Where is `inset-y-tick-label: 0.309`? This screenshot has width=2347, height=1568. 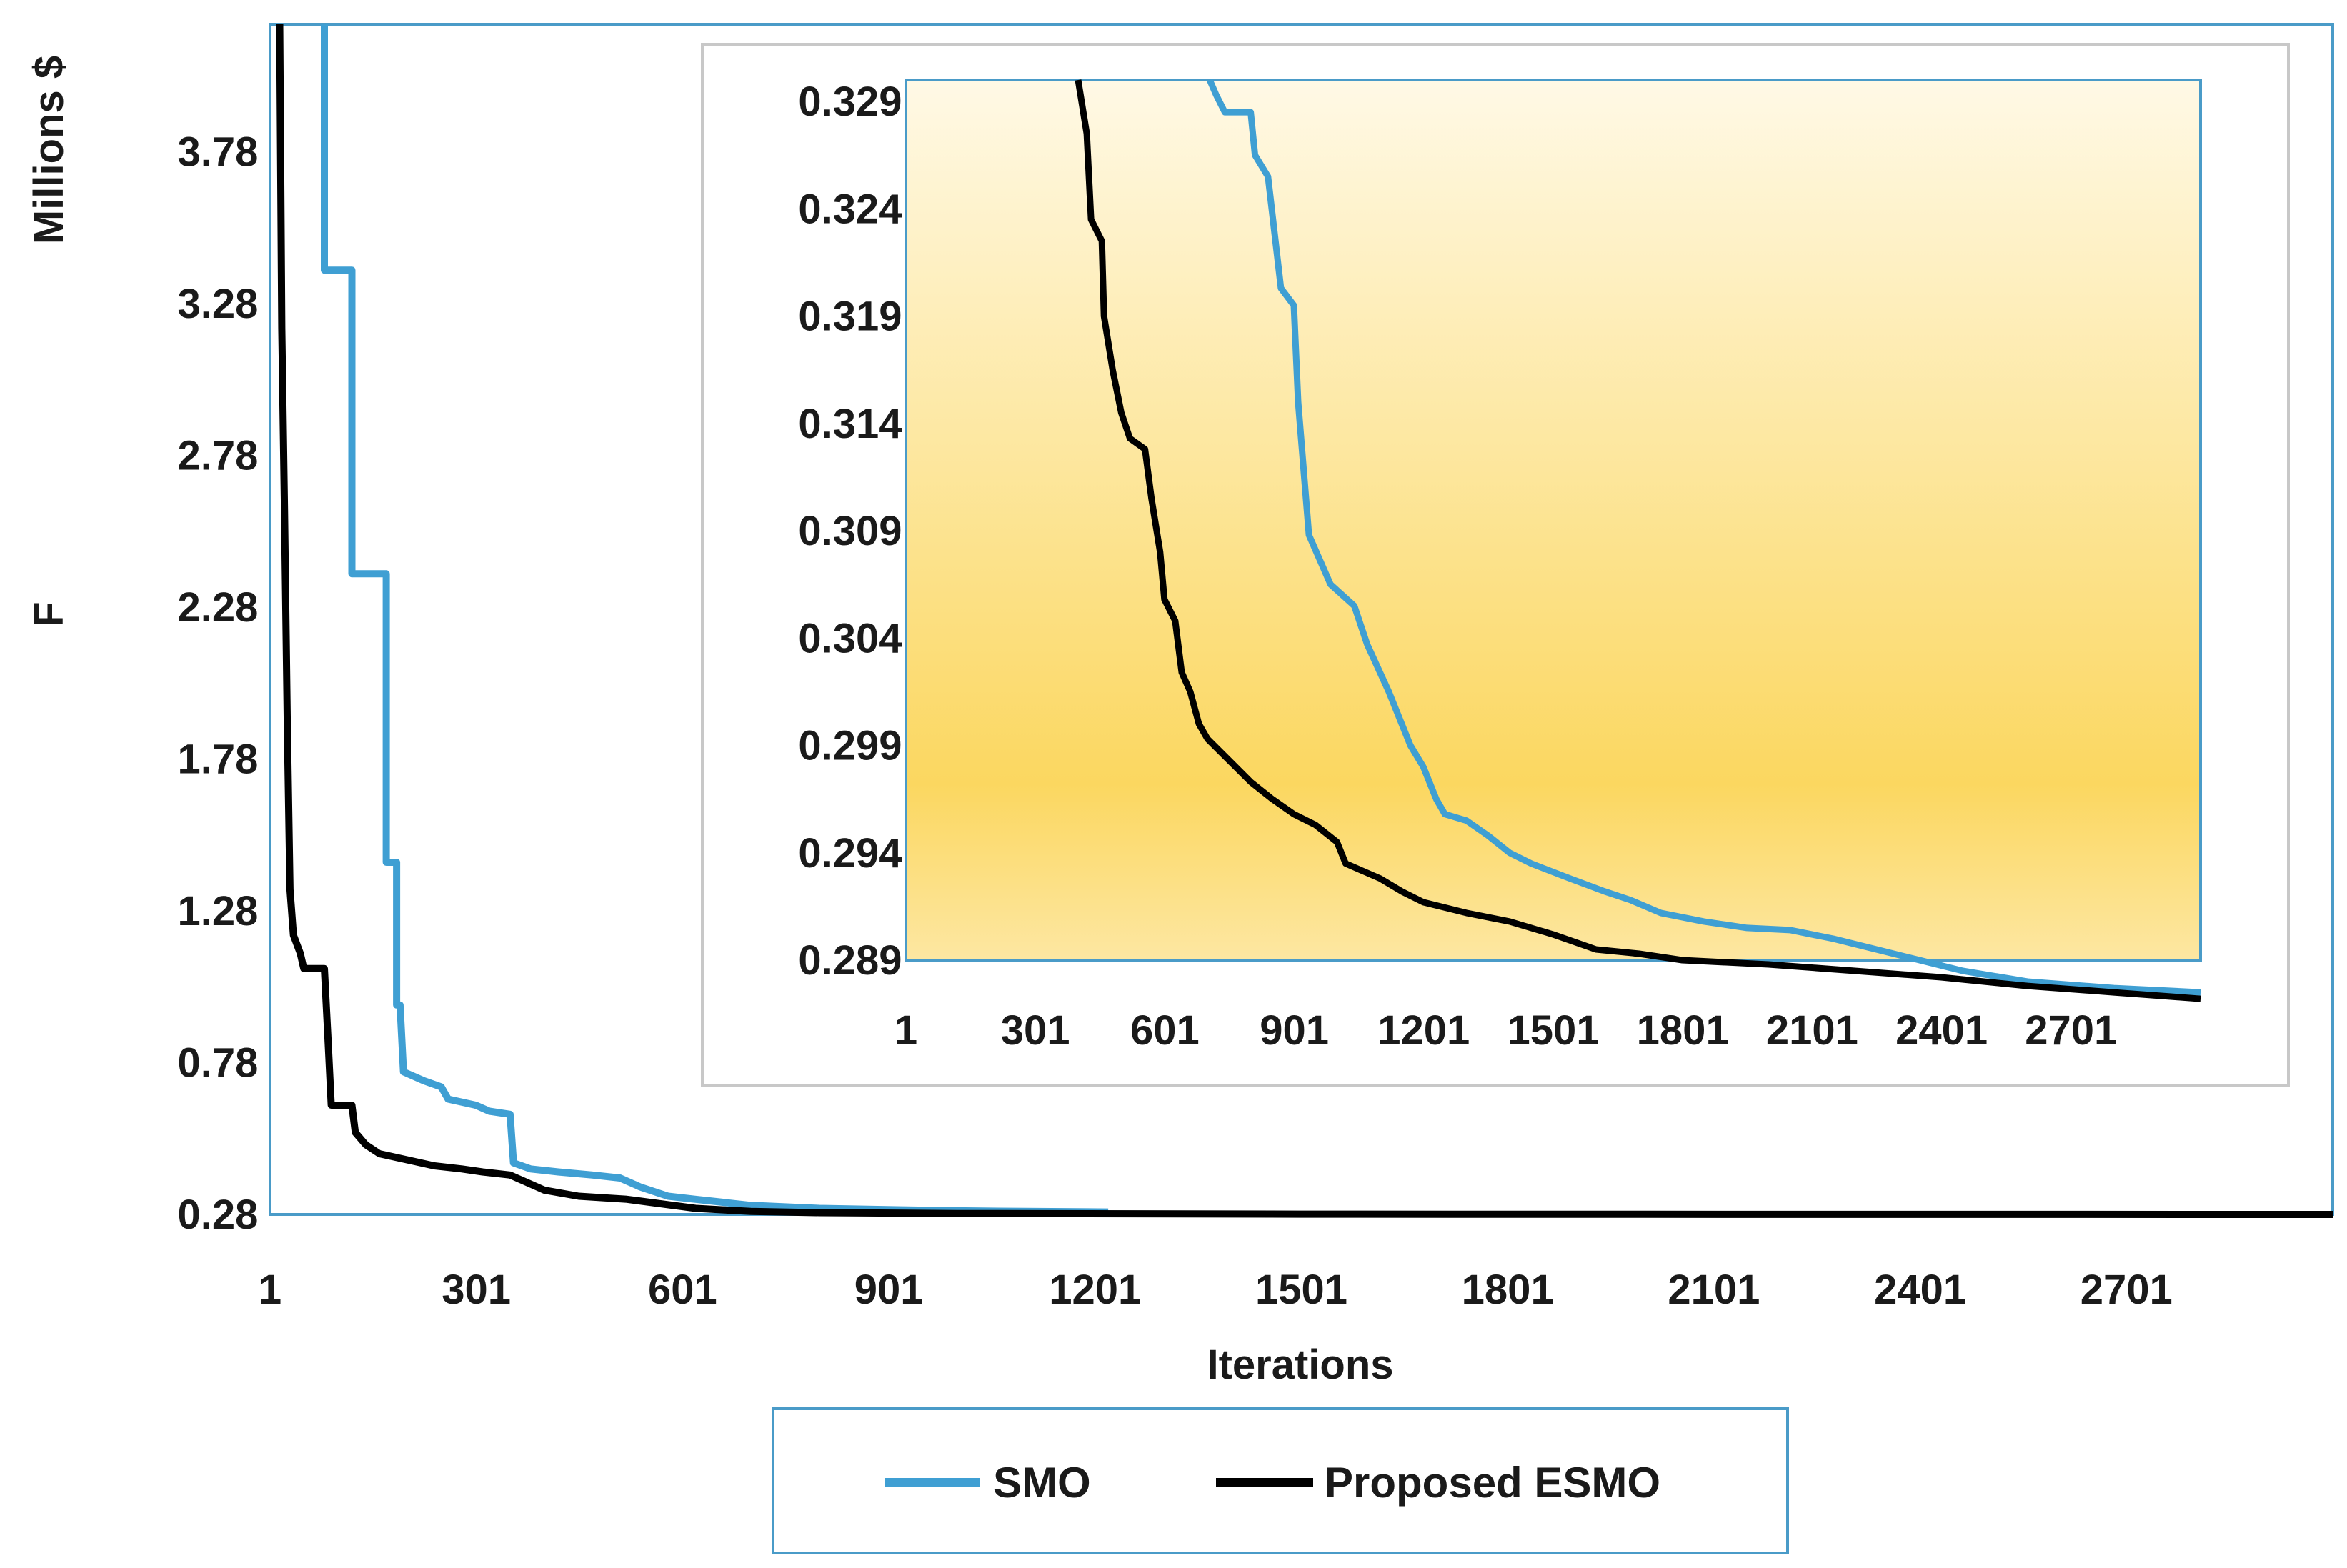 inset-y-tick-label: 0.309 is located at coordinates (850, 531).